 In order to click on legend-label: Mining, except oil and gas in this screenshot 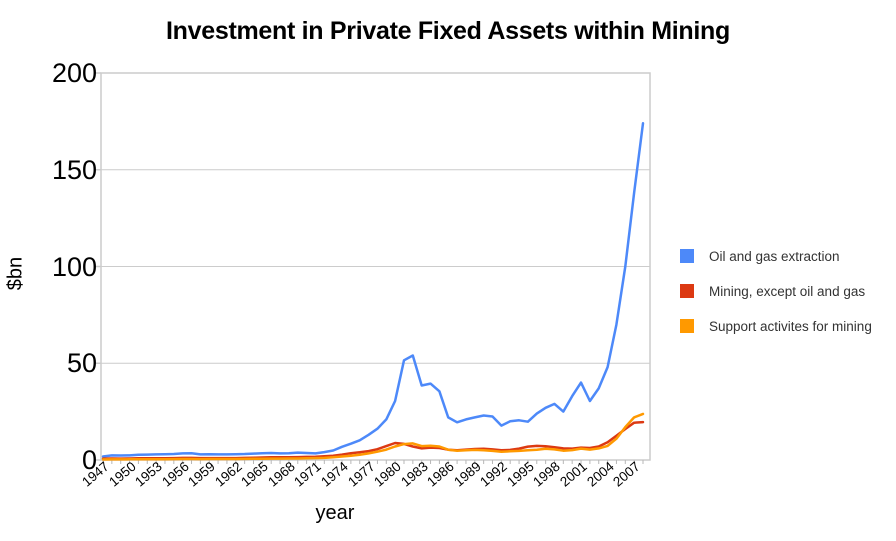, I will do `click(787, 291)`.